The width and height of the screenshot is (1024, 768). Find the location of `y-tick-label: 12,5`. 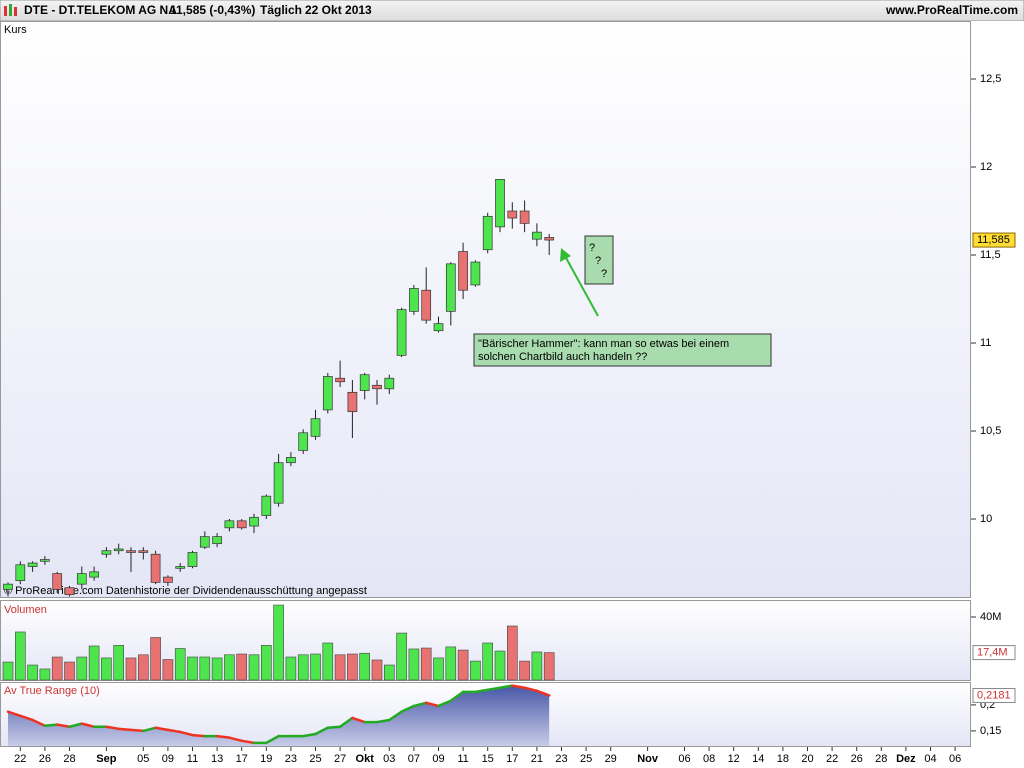

y-tick-label: 12,5 is located at coordinates (990, 79).